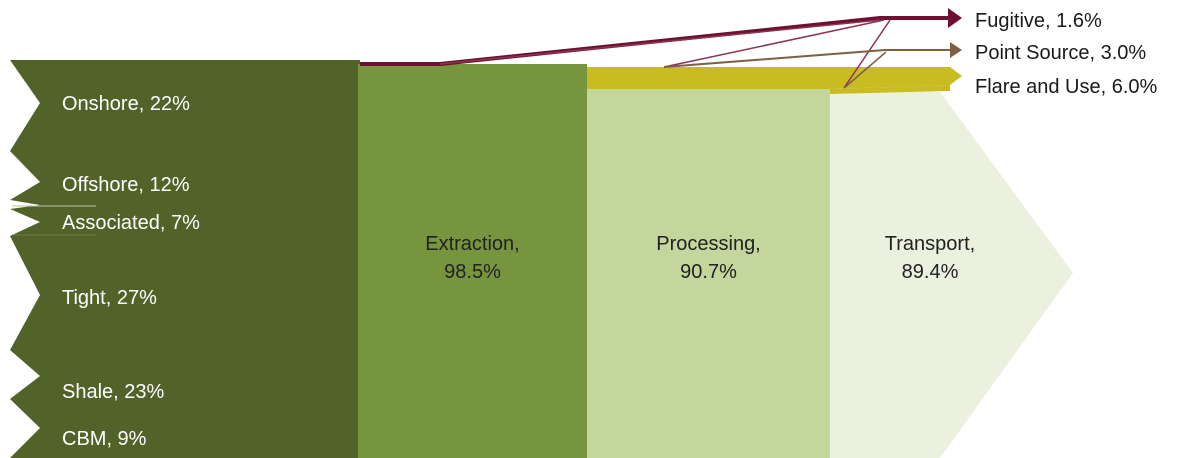  What do you see at coordinates (109, 298) in the screenshot?
I see `source-label-tight: Tight, 27%` at bounding box center [109, 298].